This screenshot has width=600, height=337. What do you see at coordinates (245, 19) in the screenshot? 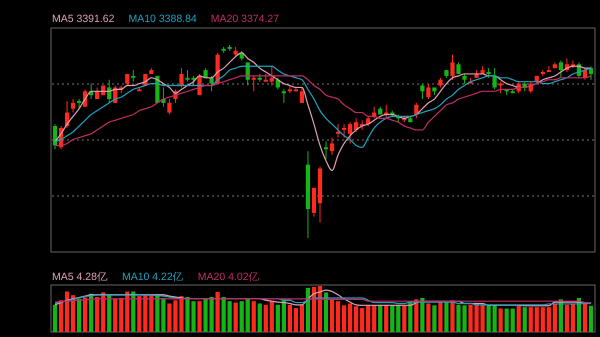
I see `text: MA20 3374.27` at bounding box center [245, 19].